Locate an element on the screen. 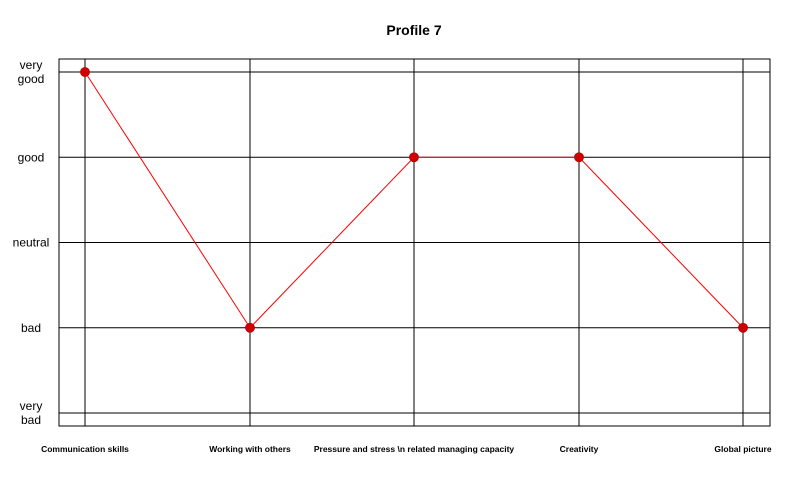  y-tick-label: good is located at coordinates (31, 157).